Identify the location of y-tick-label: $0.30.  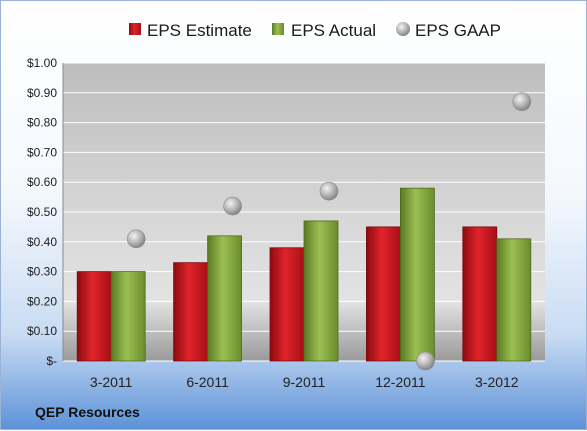
(42, 272).